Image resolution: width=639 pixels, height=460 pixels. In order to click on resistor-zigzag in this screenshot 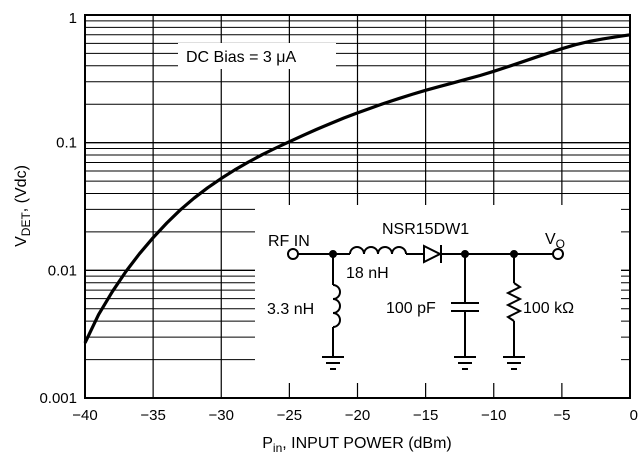, I will do `click(514, 302)`.